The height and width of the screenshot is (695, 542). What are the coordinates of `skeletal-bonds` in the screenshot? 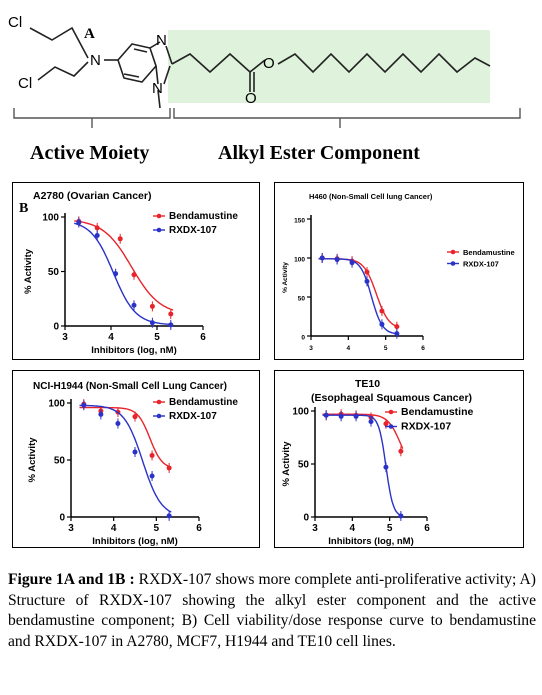 It's located at (260, 67).